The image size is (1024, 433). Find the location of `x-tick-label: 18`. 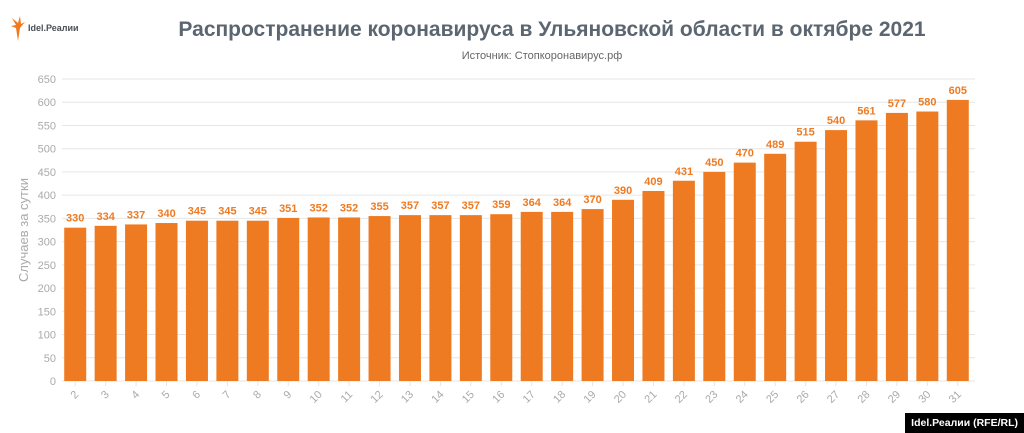

x-tick-label: 18 is located at coordinates (559, 397).